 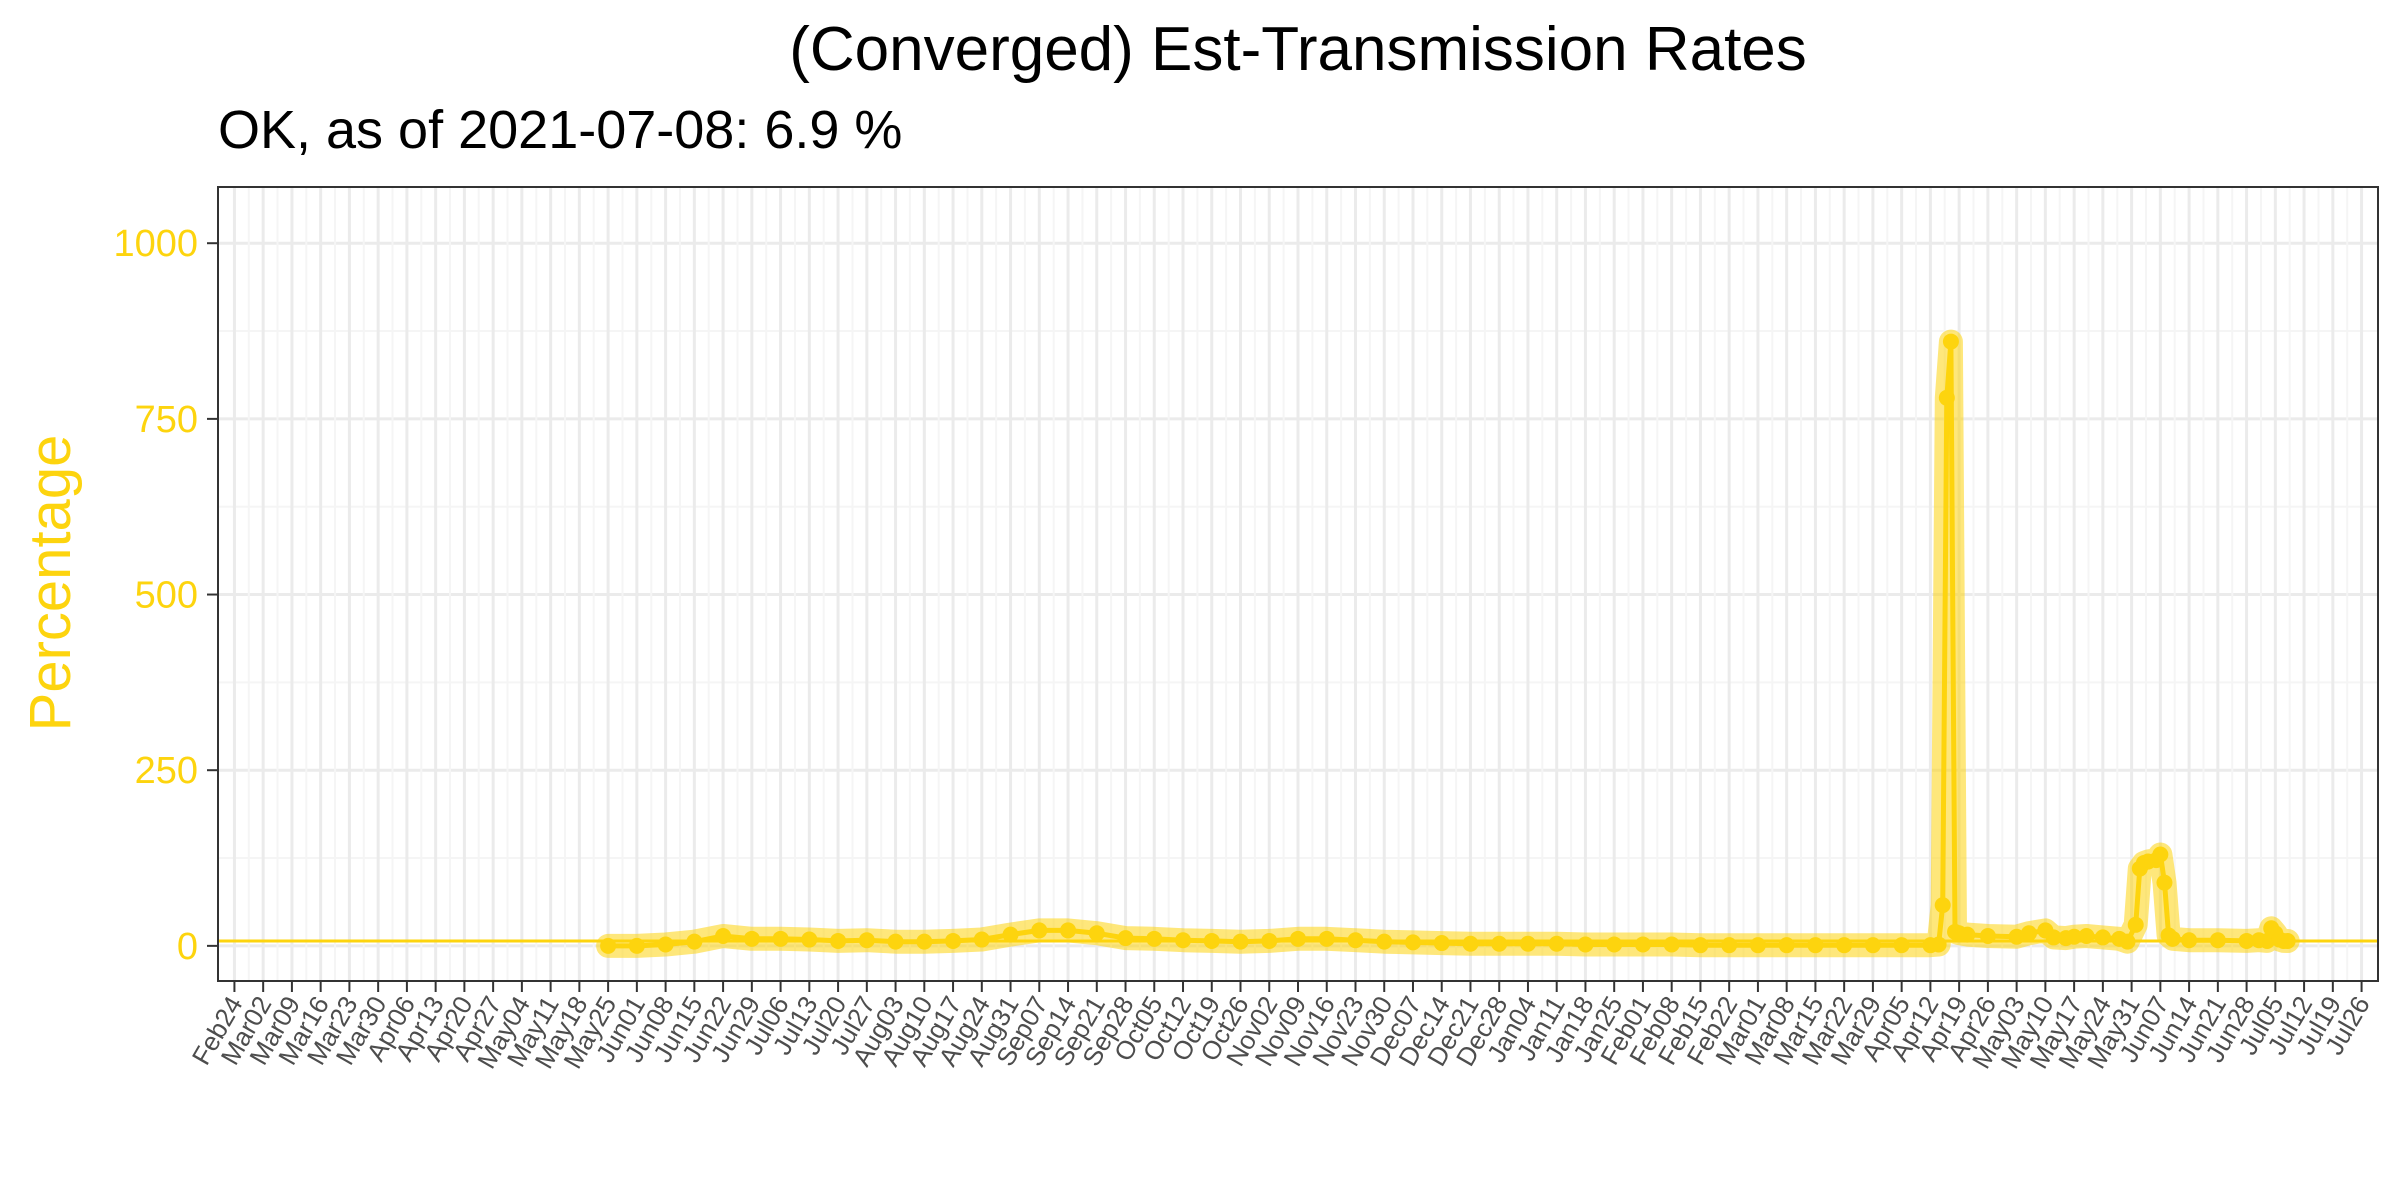 I want to click on y-axis-label: Percentage, so click(x=50, y=583).